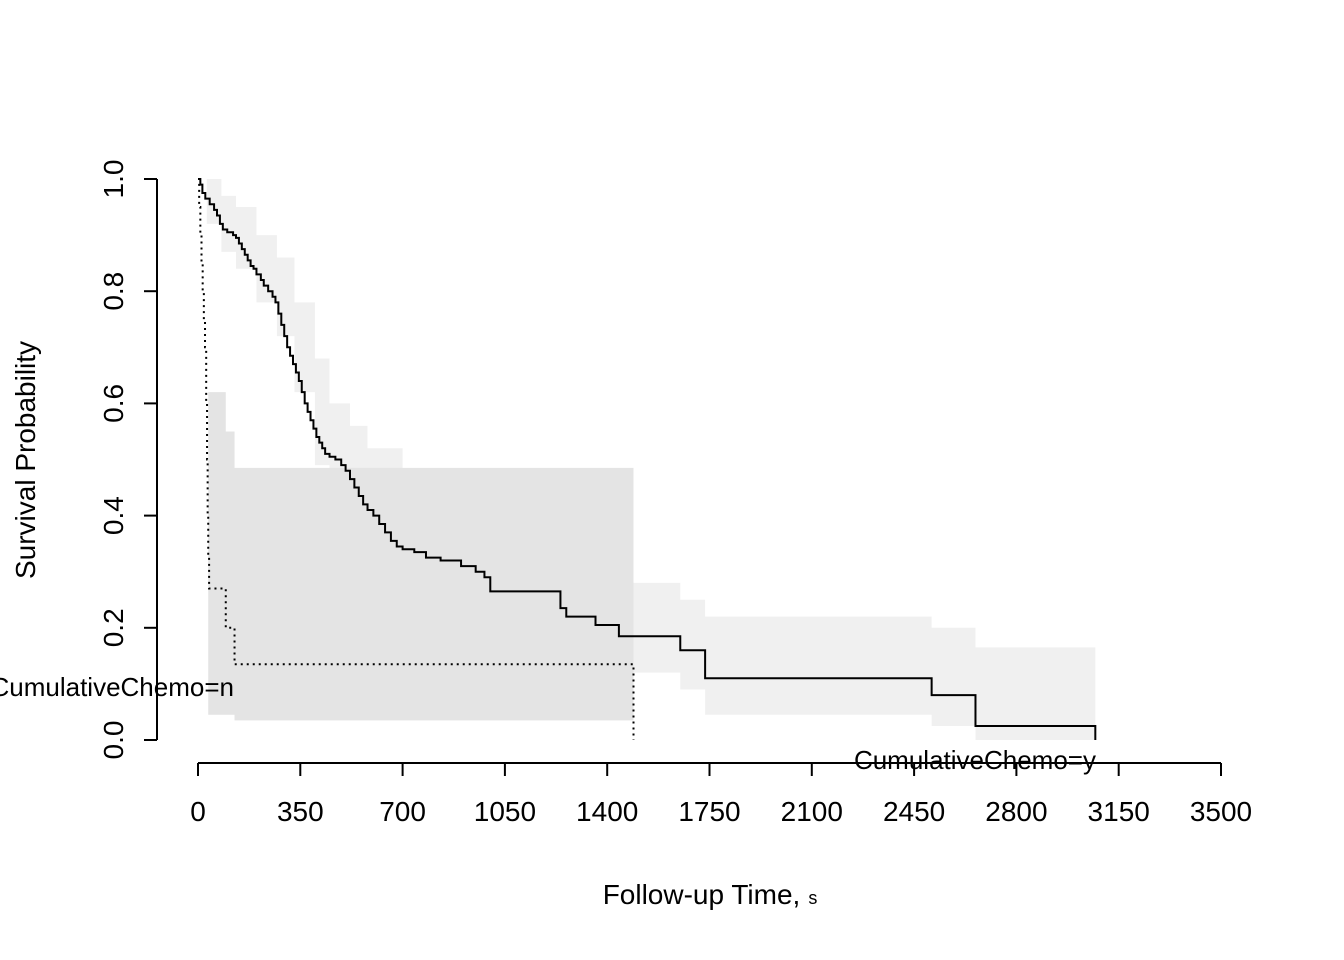 The width and height of the screenshot is (1344, 960). Describe the element at coordinates (812, 898) in the screenshot. I see `x-axis-unit: s` at that location.